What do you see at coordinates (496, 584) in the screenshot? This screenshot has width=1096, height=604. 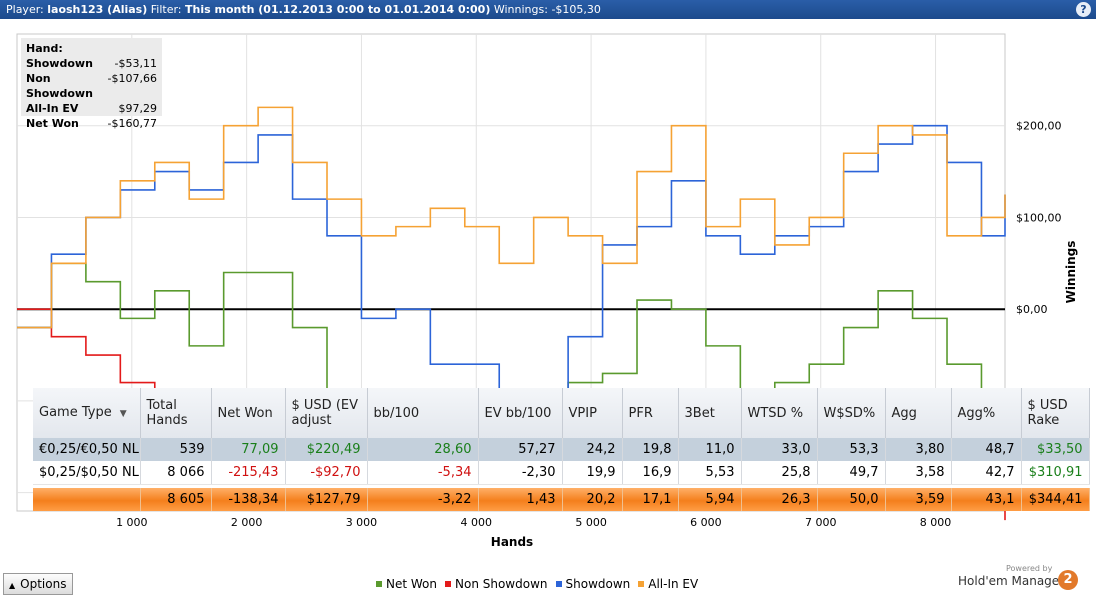 I see `legend-non-showdown: Non Showdown` at bounding box center [496, 584].